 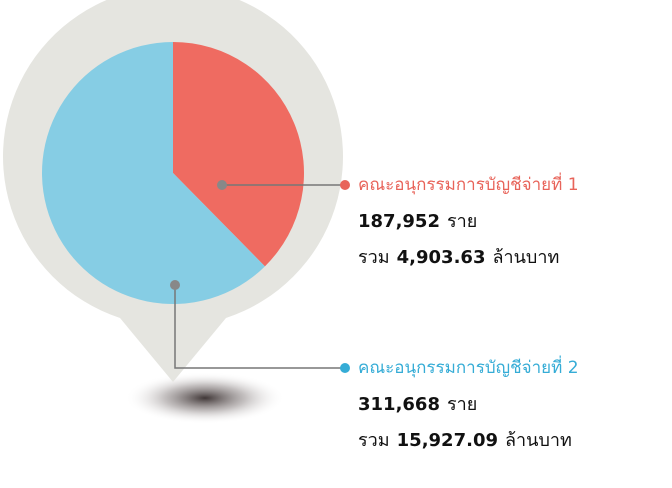 What do you see at coordinates (399, 221) in the screenshot?
I see `count-value: 187,952` at bounding box center [399, 221].